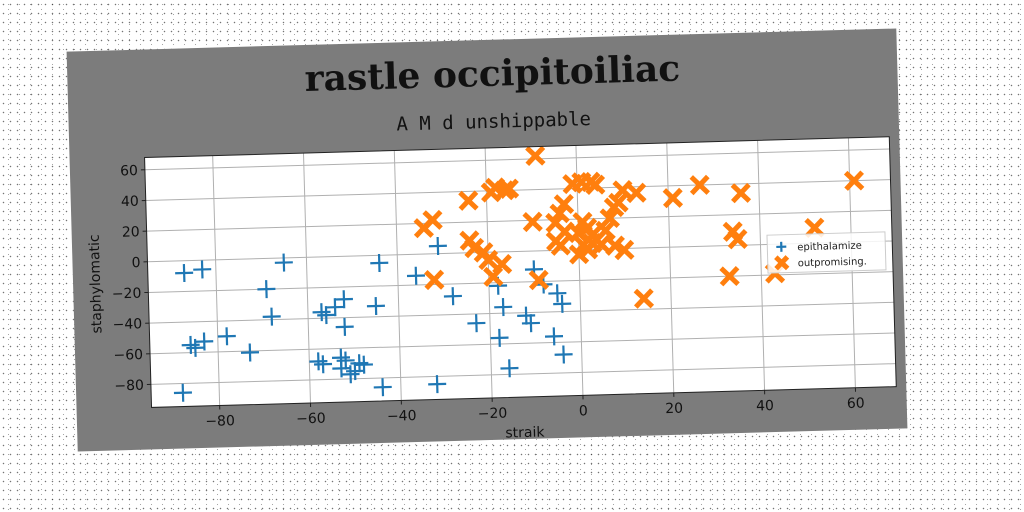  I want to click on chart-title: rastle occipitoiliac, so click(492, 74).